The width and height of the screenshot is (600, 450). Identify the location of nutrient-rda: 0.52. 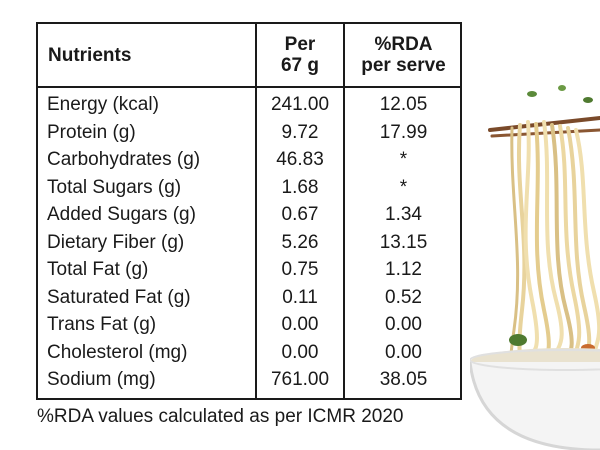
(403, 297).